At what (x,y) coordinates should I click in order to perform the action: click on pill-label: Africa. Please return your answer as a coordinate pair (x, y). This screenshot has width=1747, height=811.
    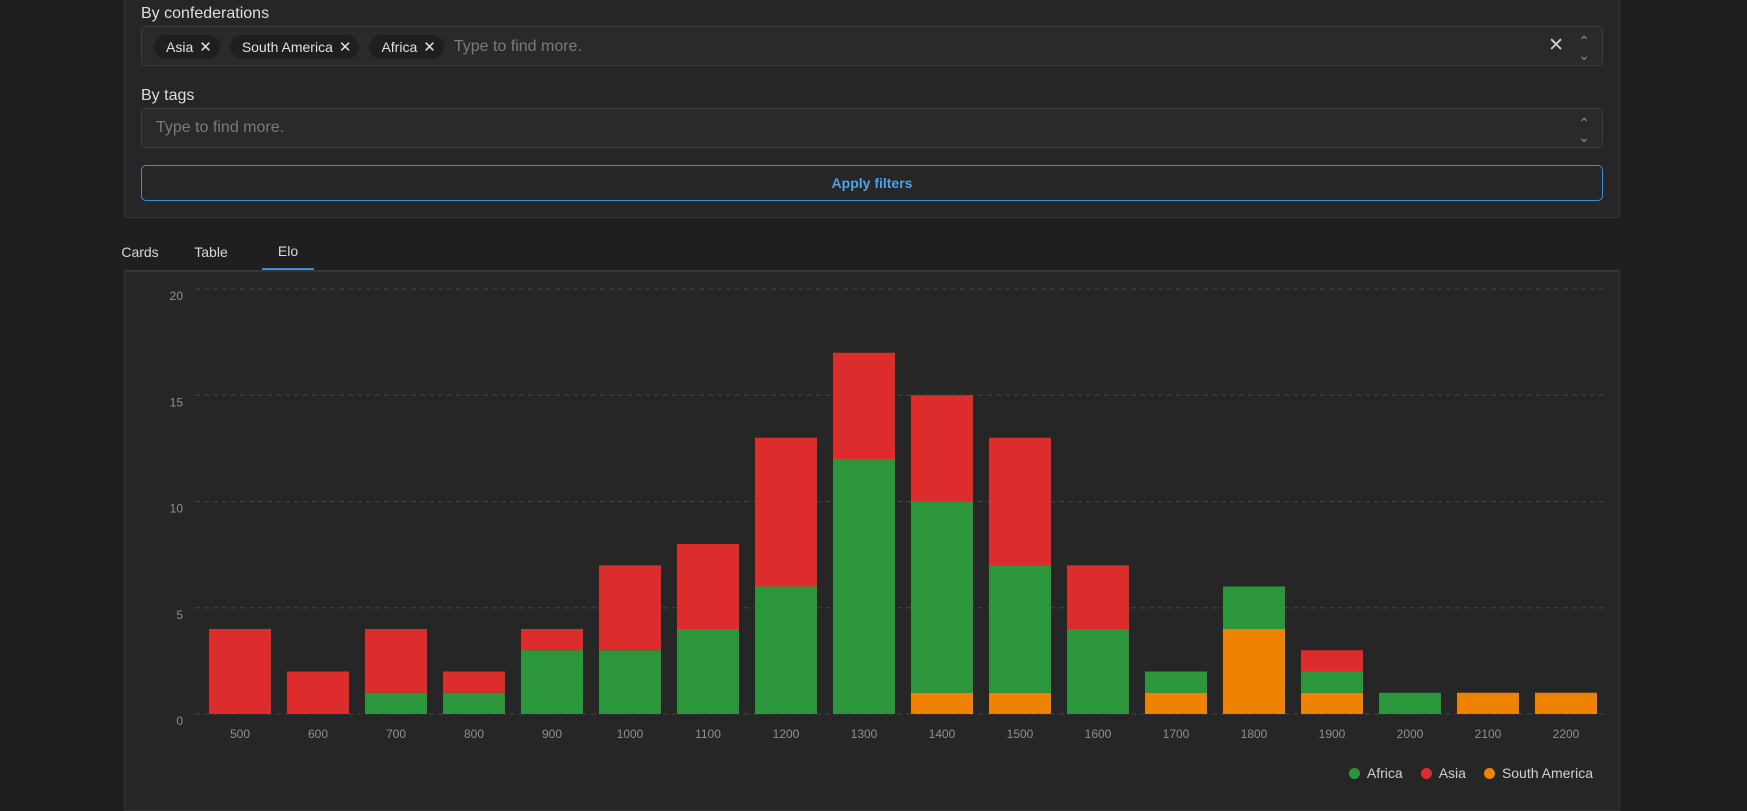
    Looking at the image, I should click on (399, 47).